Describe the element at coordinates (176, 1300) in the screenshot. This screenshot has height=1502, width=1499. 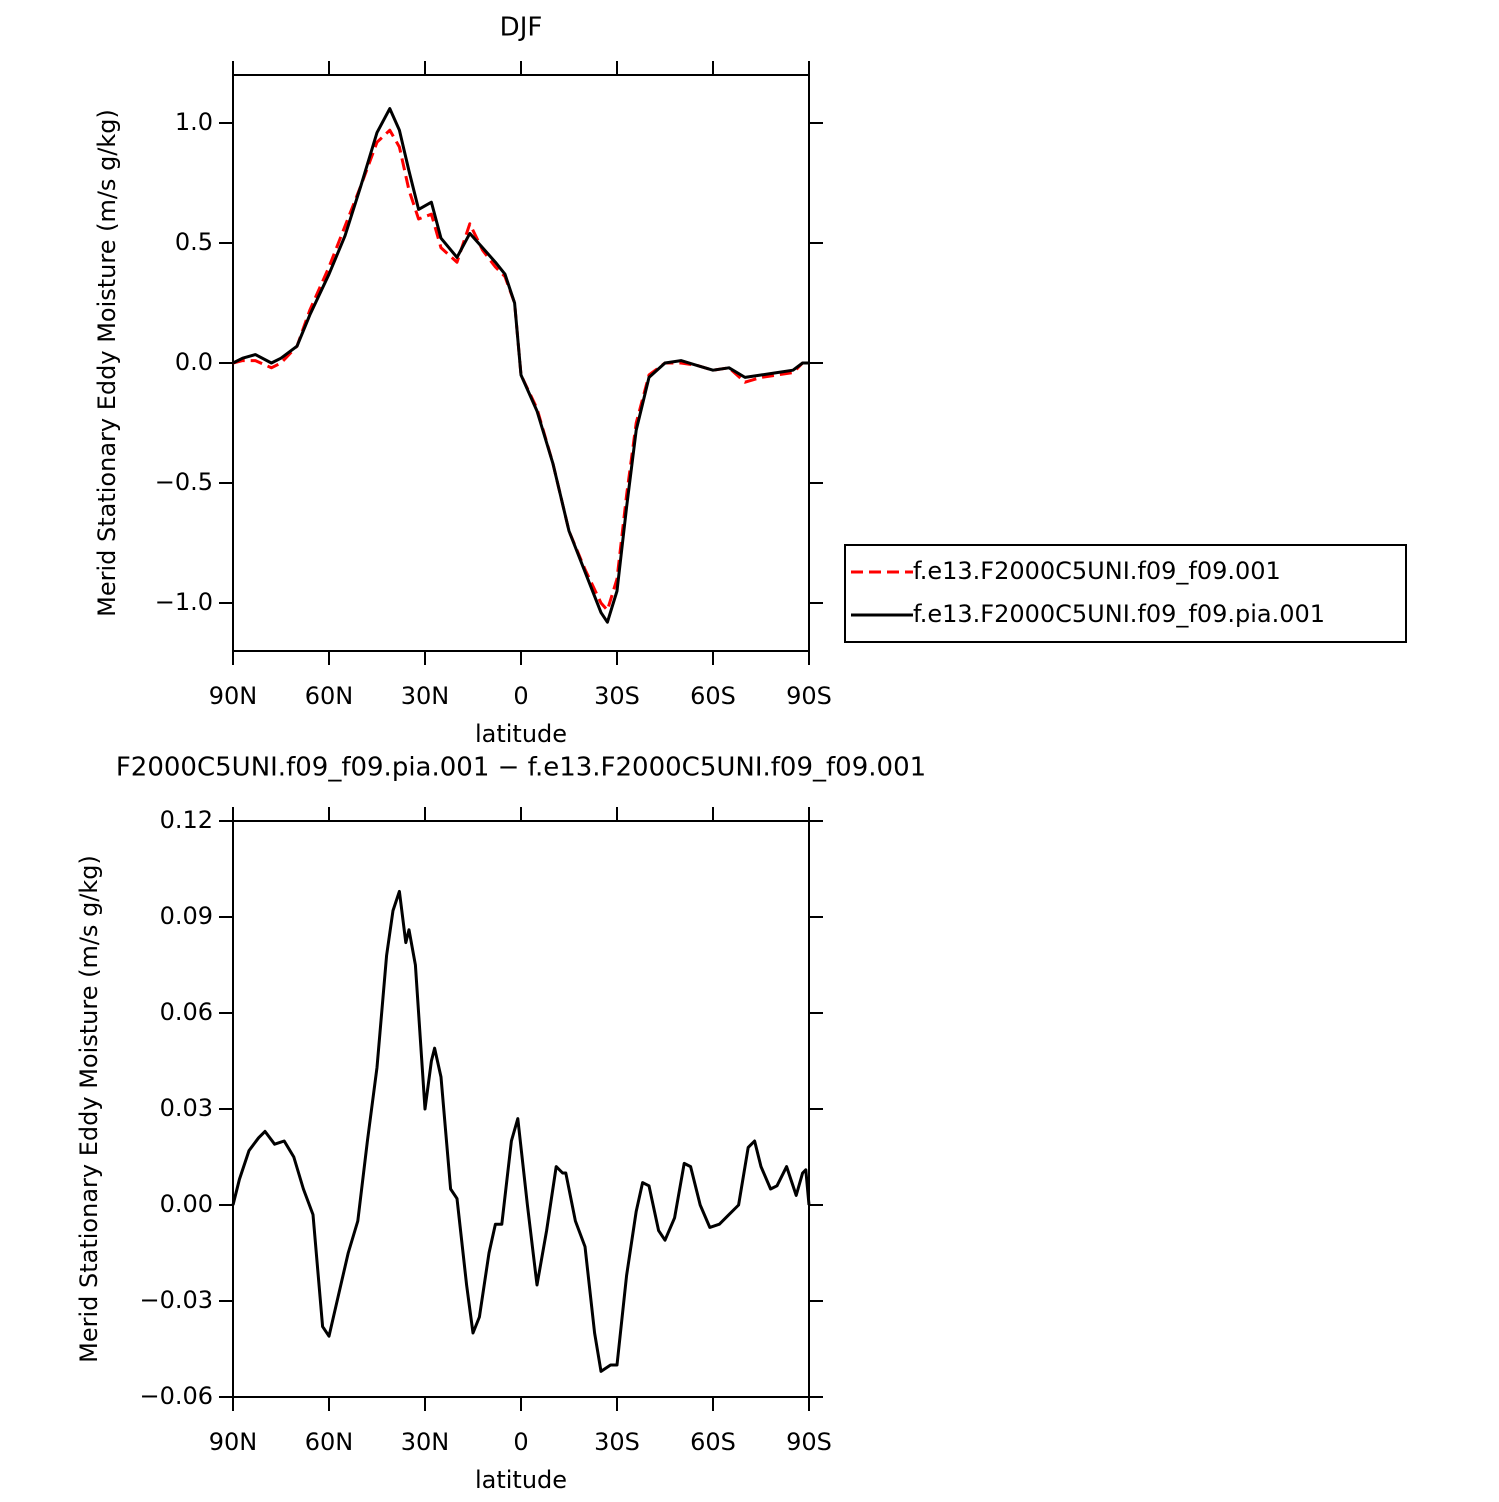
I see `y-tick-label: −0.03` at that location.